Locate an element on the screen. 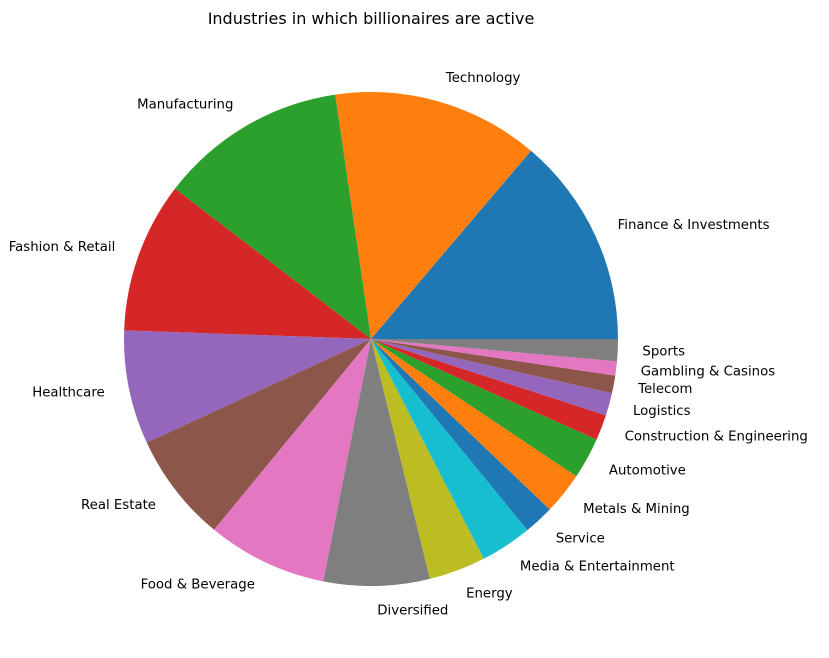  pie-label-logistics: Logistics is located at coordinates (662, 411).